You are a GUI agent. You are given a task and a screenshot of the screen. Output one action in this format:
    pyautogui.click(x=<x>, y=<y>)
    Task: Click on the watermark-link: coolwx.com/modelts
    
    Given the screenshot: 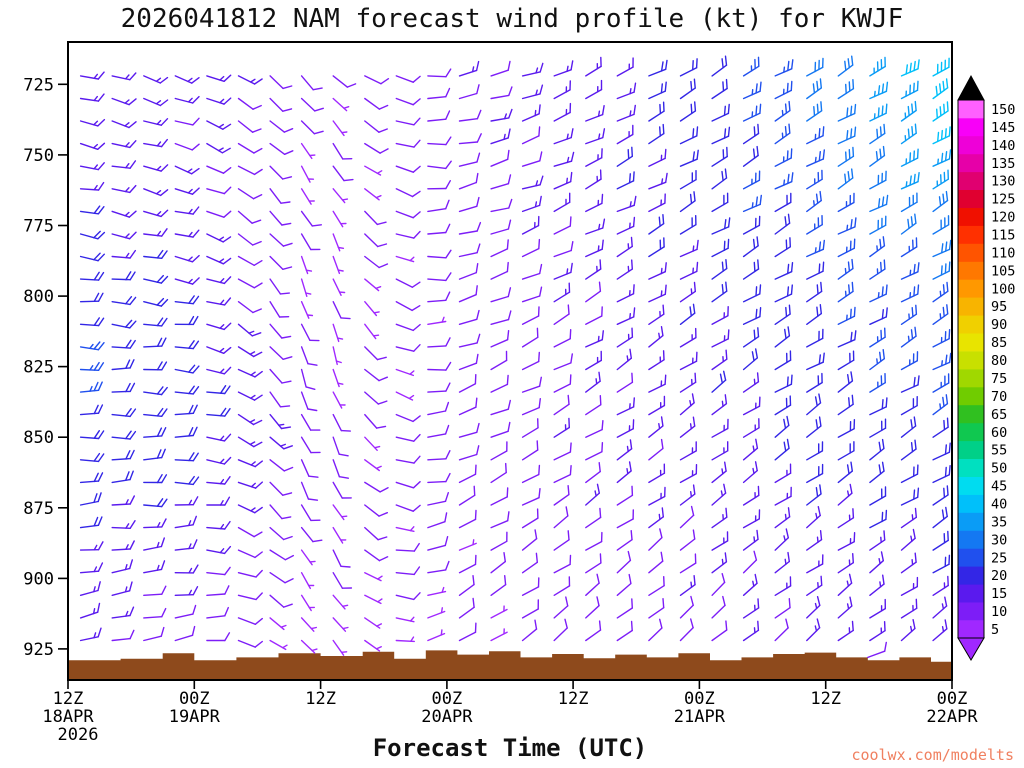 What is the action you would take?
    pyautogui.click(x=932, y=755)
    